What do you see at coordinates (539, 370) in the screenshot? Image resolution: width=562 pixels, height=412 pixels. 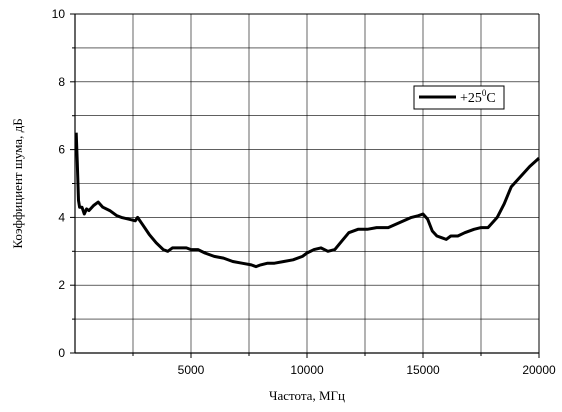 I see `x-tick-label: 20000` at bounding box center [539, 370].